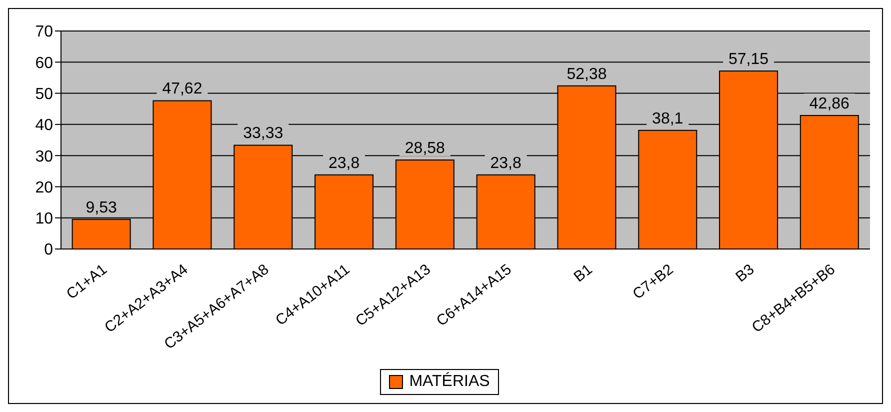 The image size is (891, 412). Describe the element at coordinates (449, 382) in the screenshot. I see `legend-label: MATÉRIAS` at that location.